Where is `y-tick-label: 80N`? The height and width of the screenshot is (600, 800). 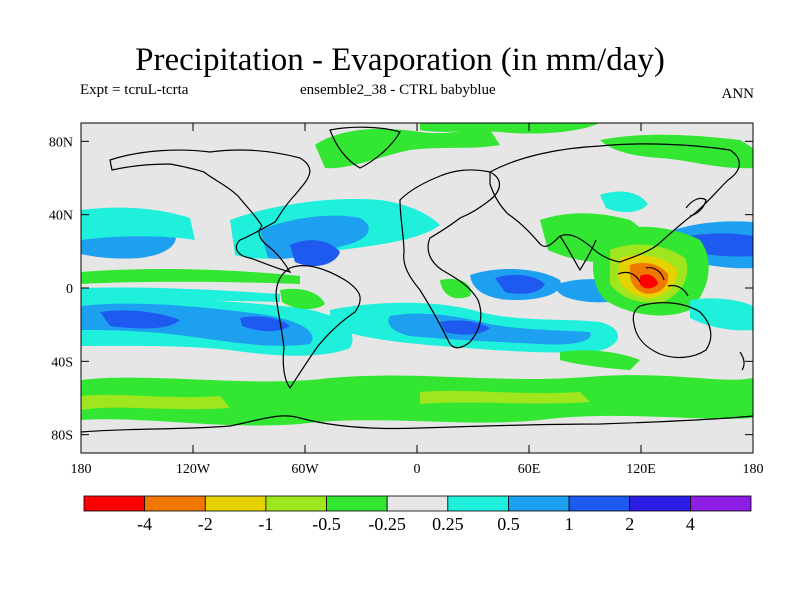 y-tick-label: 80N is located at coordinates (61, 142).